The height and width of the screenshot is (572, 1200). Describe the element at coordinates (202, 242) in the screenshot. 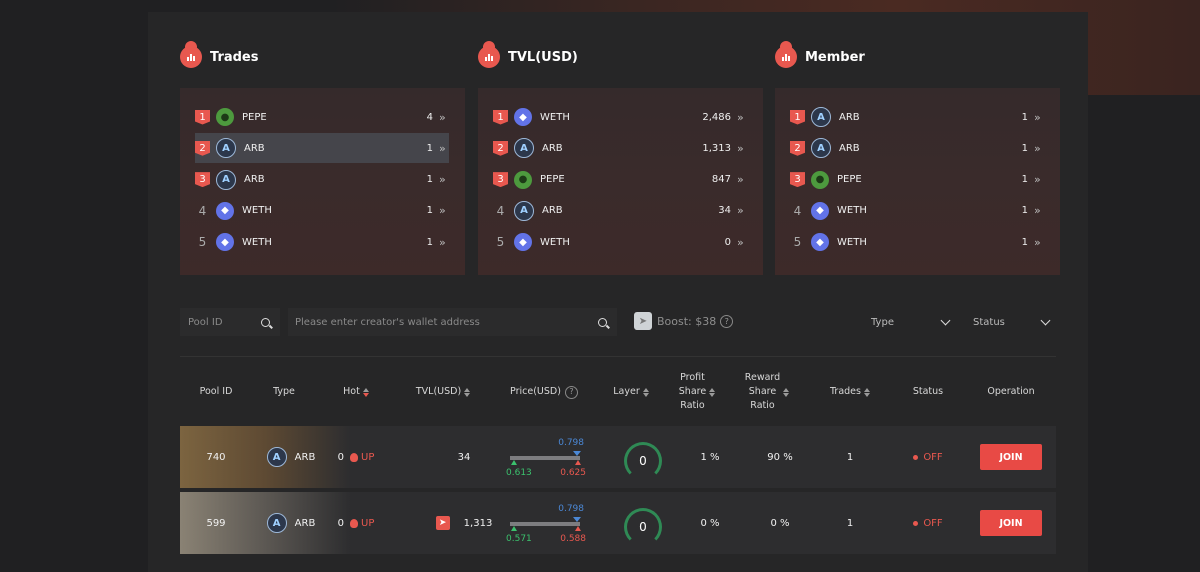

I see `rank-number: 5` at that location.